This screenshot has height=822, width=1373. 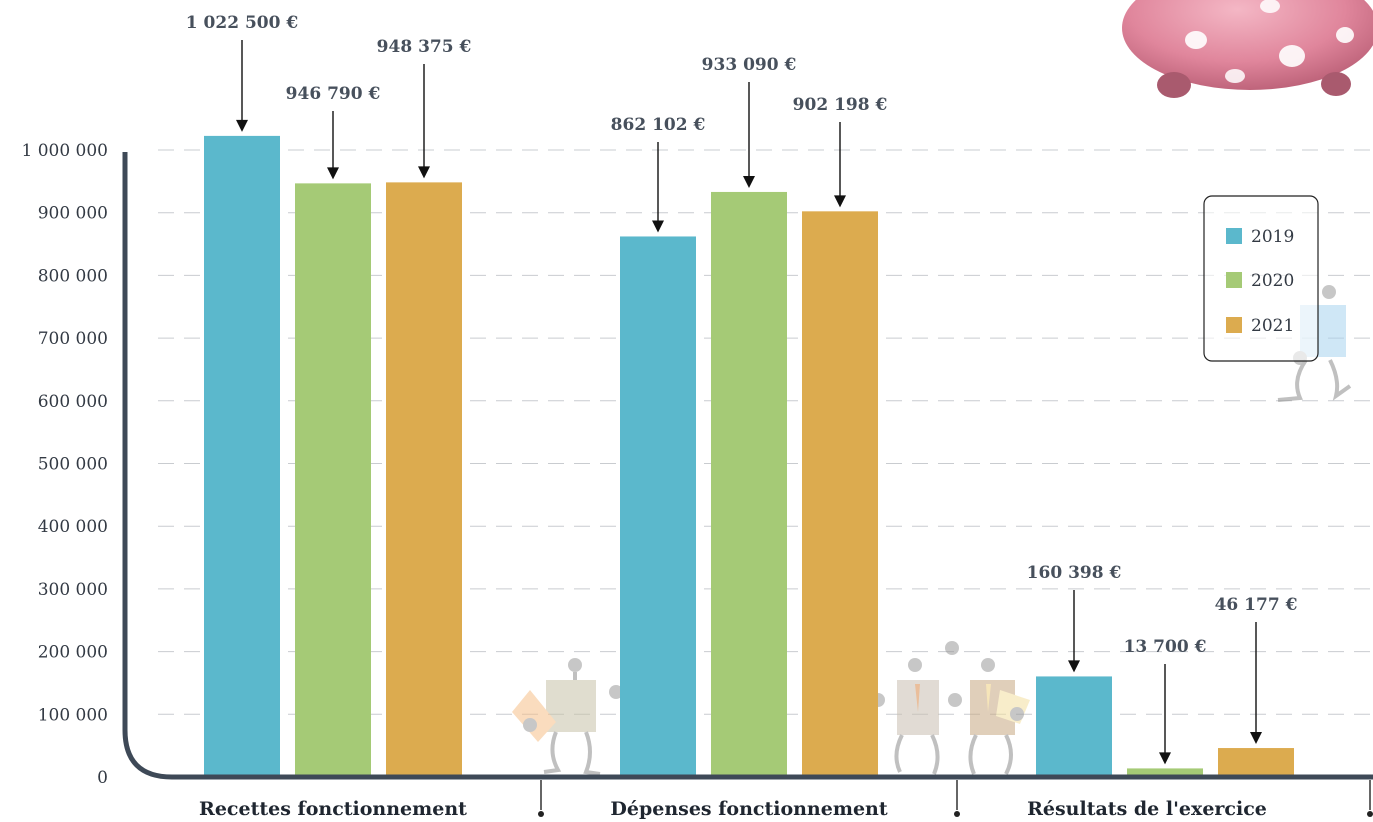 I want to click on legend: 2019 2020 2021, so click(x=1261, y=278).